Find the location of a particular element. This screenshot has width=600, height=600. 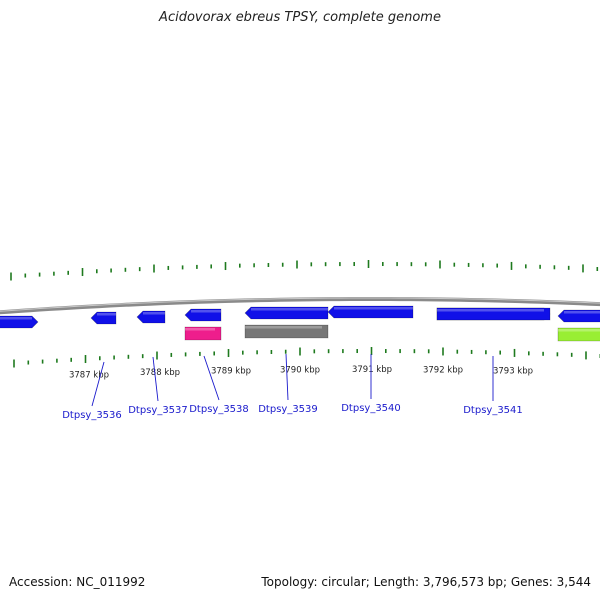

accession-label: Accession: NC_011992 is located at coordinates (77, 582).